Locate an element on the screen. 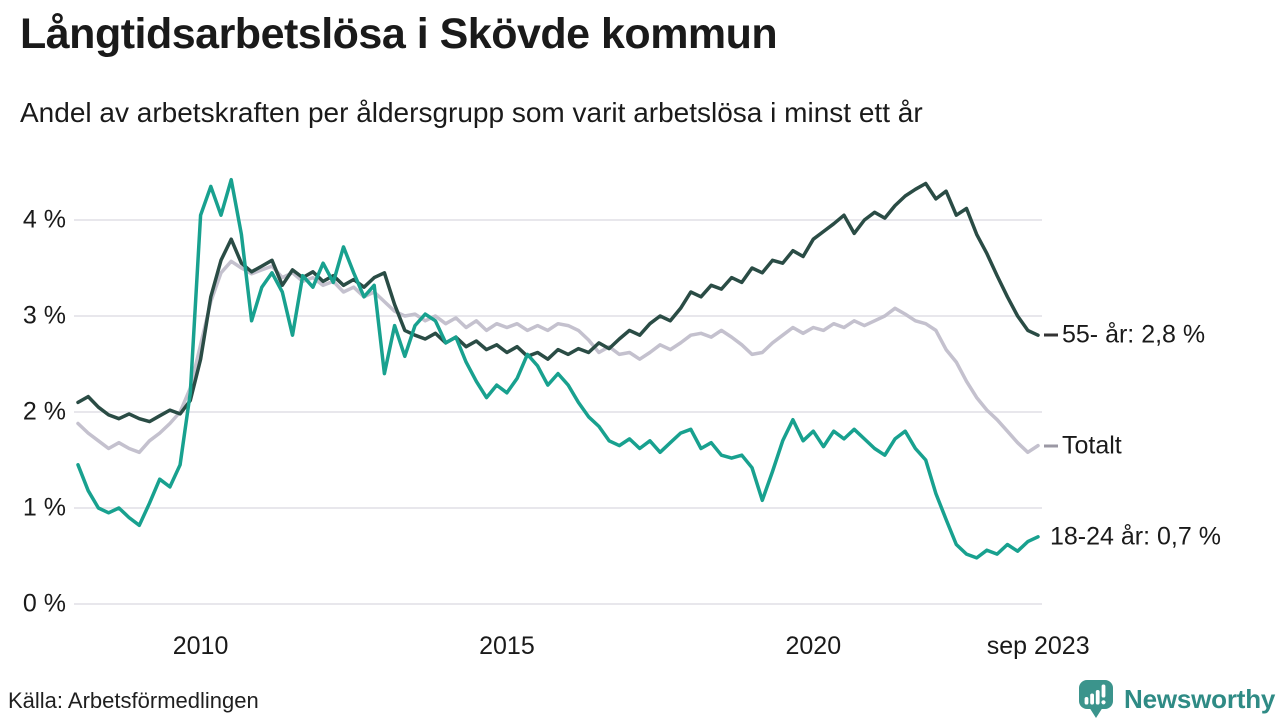 This screenshot has width=1280, height=720. series-label-text: Totalt is located at coordinates (1092, 445).